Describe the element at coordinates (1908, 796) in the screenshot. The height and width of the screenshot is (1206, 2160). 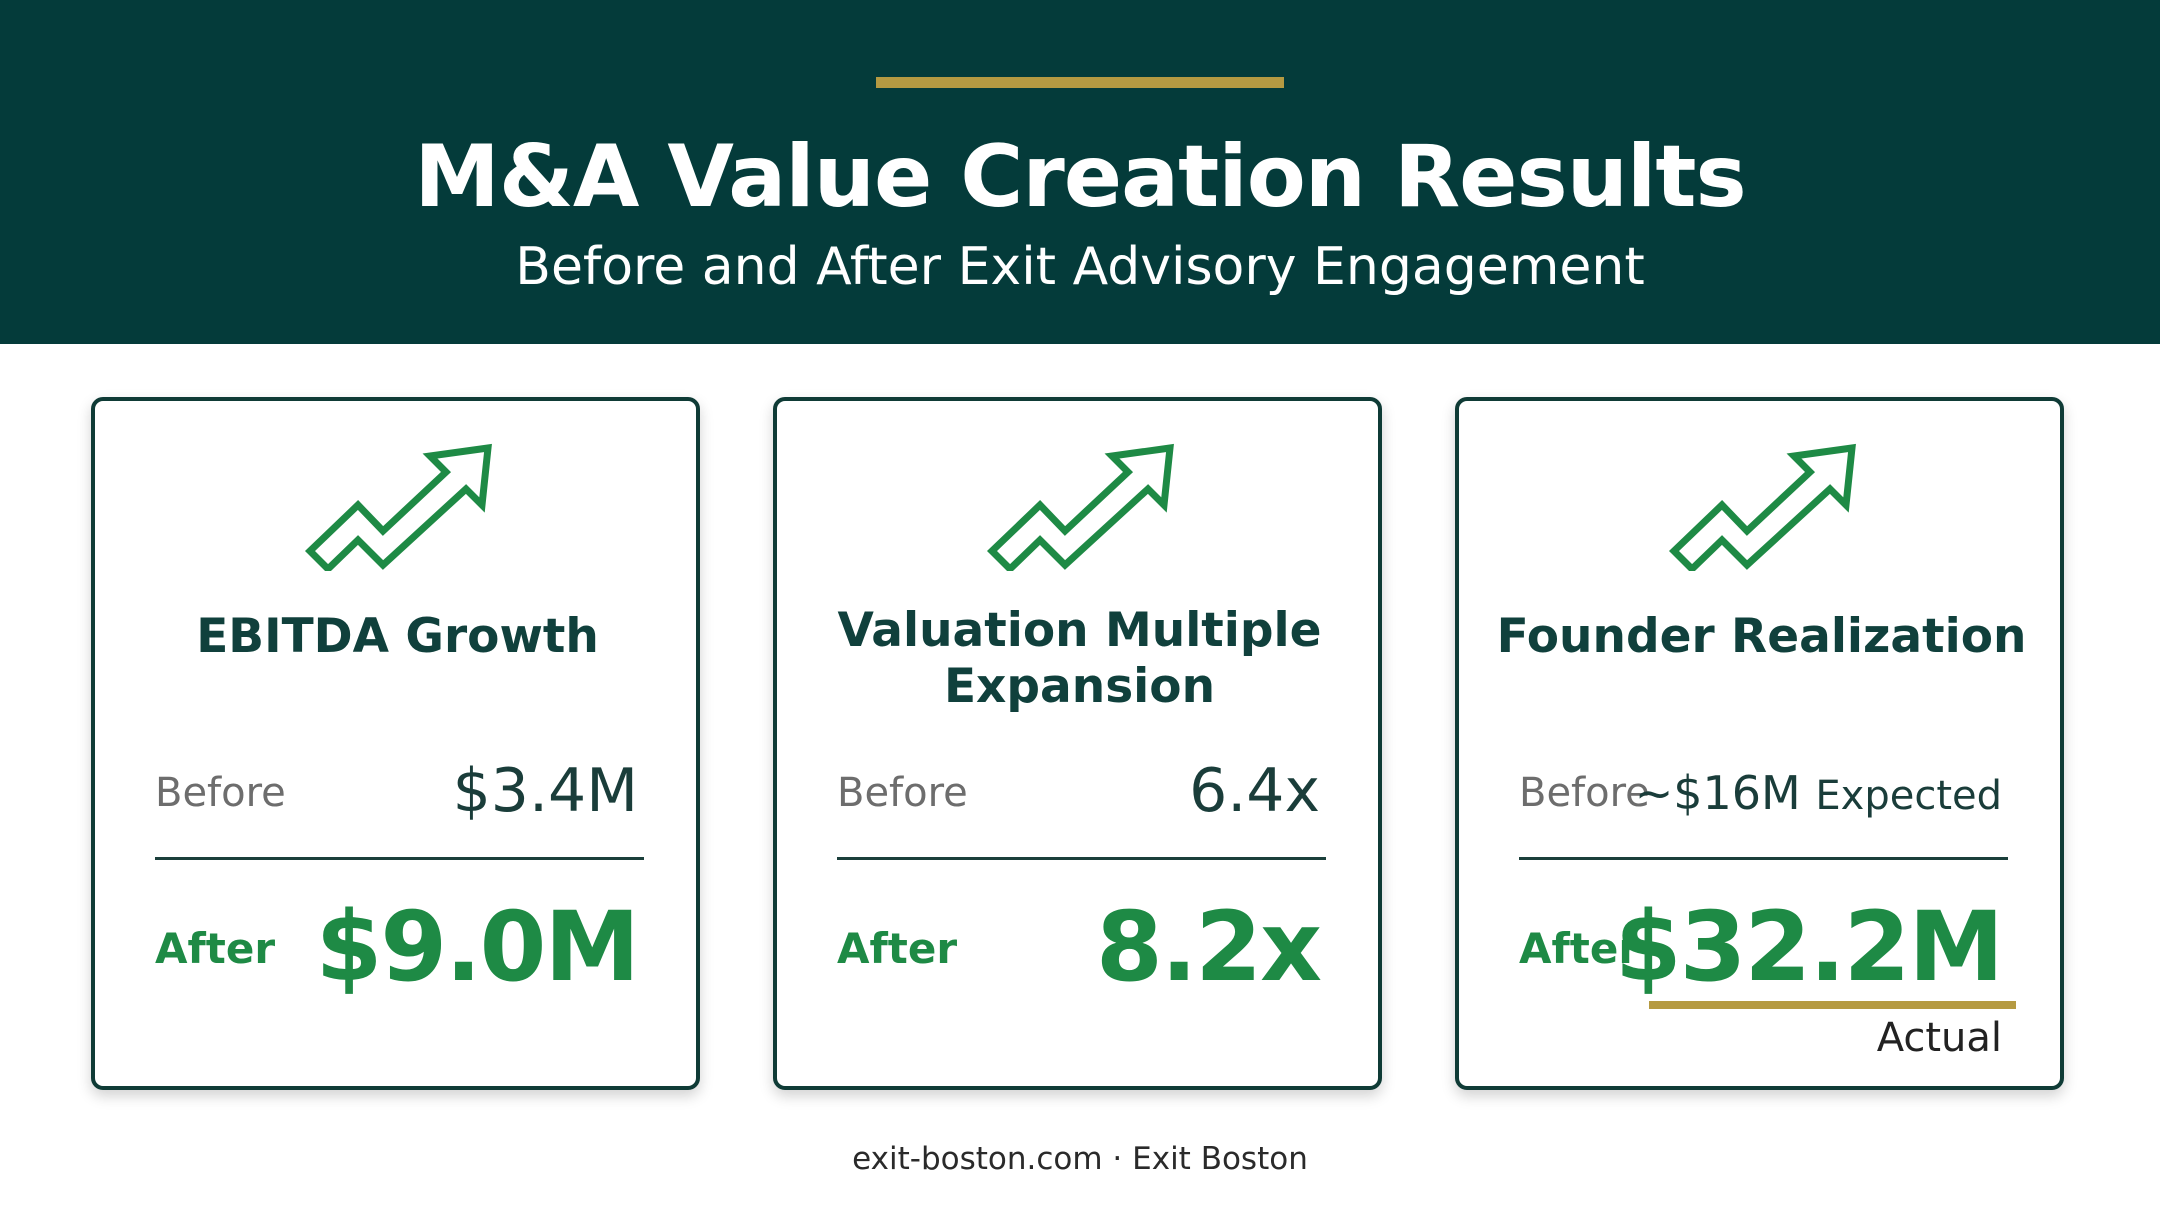
I see `before-value-suffix: Expected` at that location.